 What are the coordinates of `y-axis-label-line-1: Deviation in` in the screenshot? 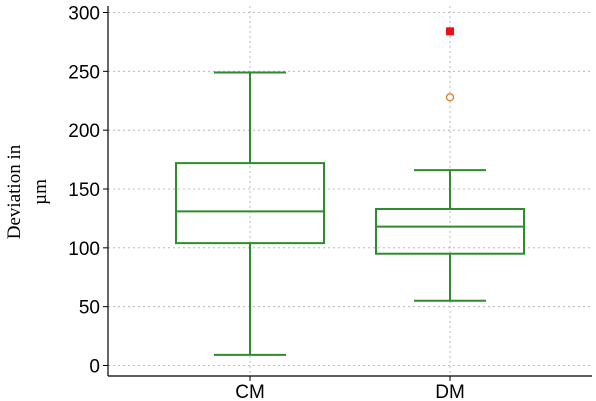 It's located at (14, 191).